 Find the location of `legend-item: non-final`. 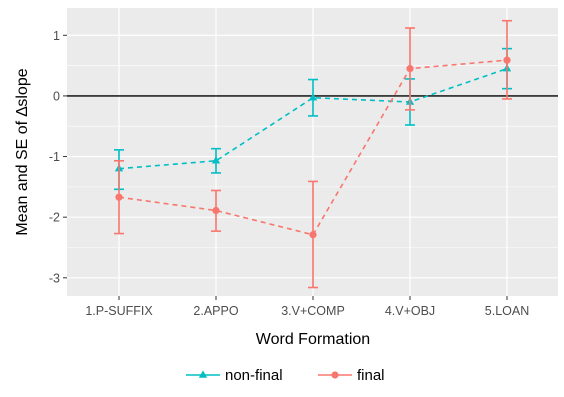

legend-item: non-final is located at coordinates (234, 375).